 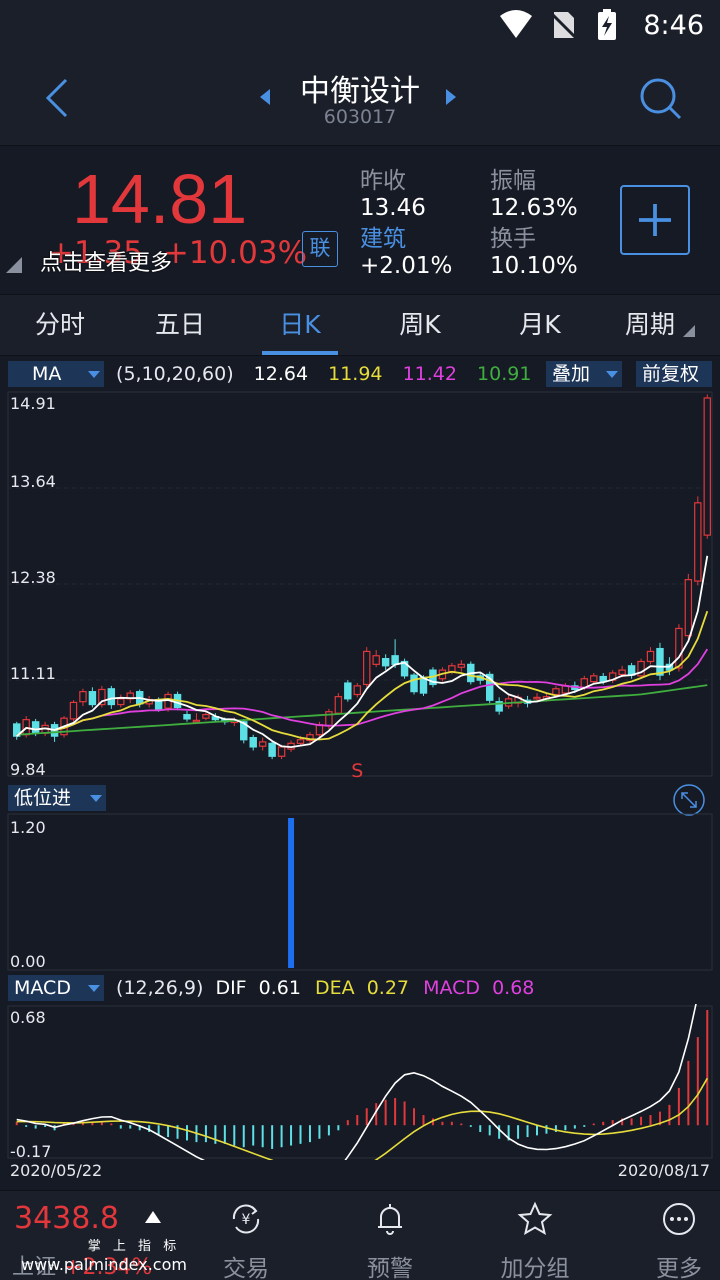 I want to click on prev-stock-icon, so click(x=265, y=97).